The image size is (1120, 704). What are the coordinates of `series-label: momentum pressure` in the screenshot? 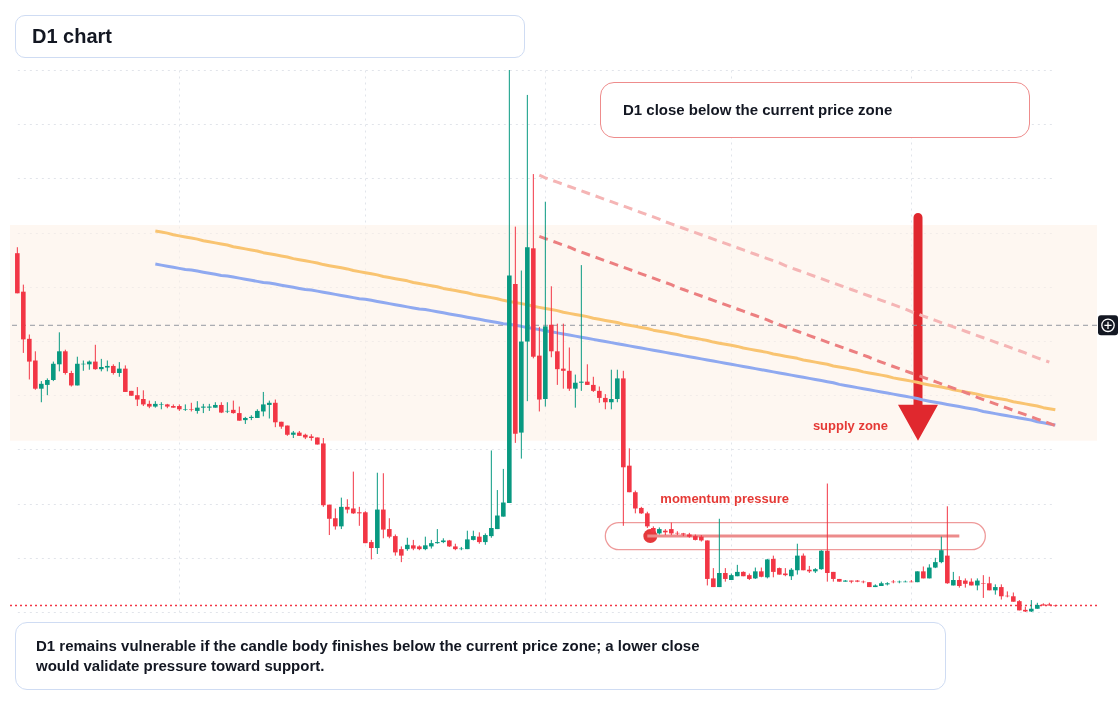 It's located at (724, 499).